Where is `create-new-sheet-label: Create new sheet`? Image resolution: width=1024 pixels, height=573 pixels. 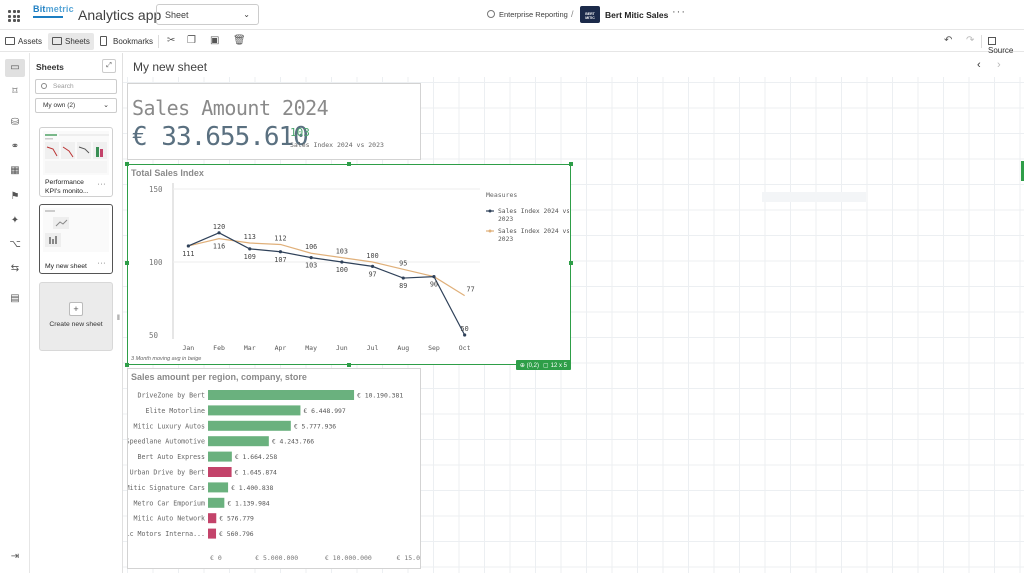
create-new-sheet-label: Create new sheet is located at coordinates (76, 324).